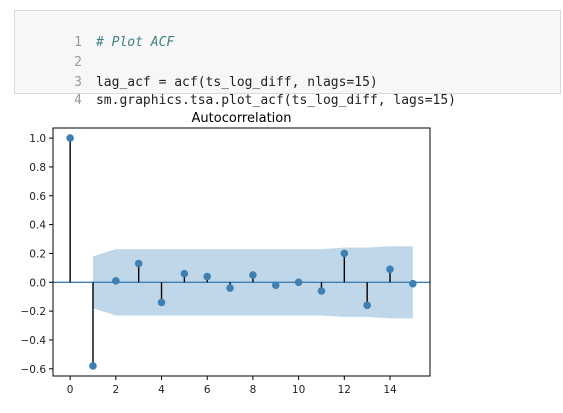 This screenshot has width=563, height=413. I want to click on x-tick-label: 2, so click(115, 390).